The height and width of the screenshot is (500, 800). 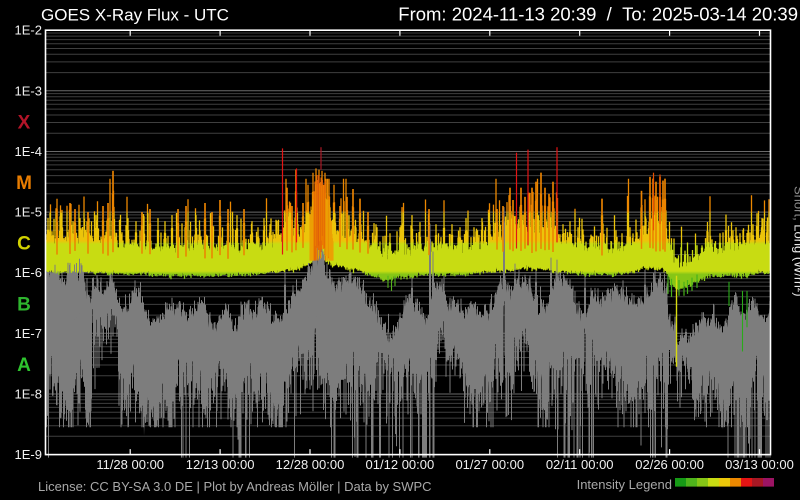 What do you see at coordinates (489, 464) in the screenshot?
I see `svg-text: 01/27 00:00` at bounding box center [489, 464].